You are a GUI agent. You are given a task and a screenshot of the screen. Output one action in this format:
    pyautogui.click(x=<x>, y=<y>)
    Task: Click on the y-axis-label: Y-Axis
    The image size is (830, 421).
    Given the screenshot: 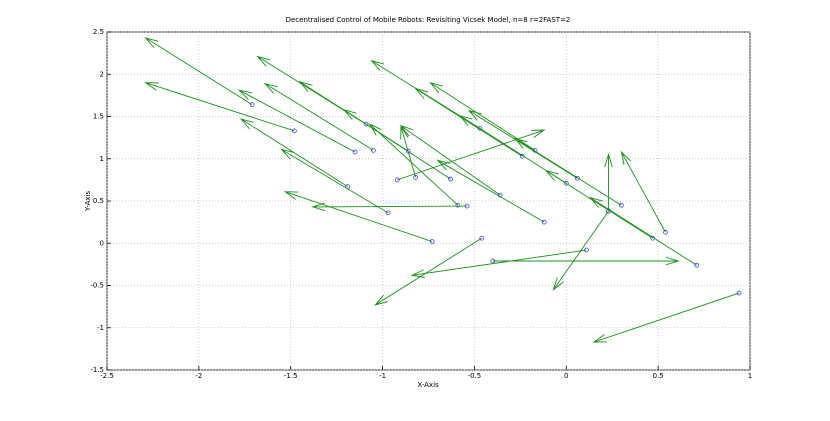 What is the action you would take?
    pyautogui.click(x=88, y=201)
    